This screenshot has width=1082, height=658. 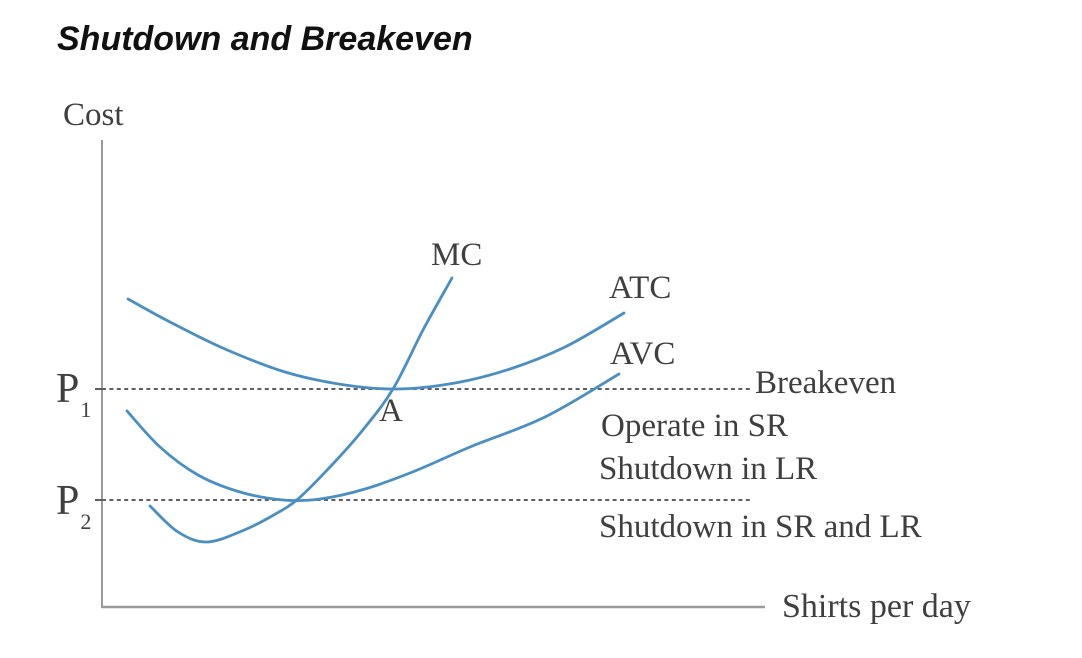 I want to click on curve-label-atc: ATC, so click(x=640, y=288).